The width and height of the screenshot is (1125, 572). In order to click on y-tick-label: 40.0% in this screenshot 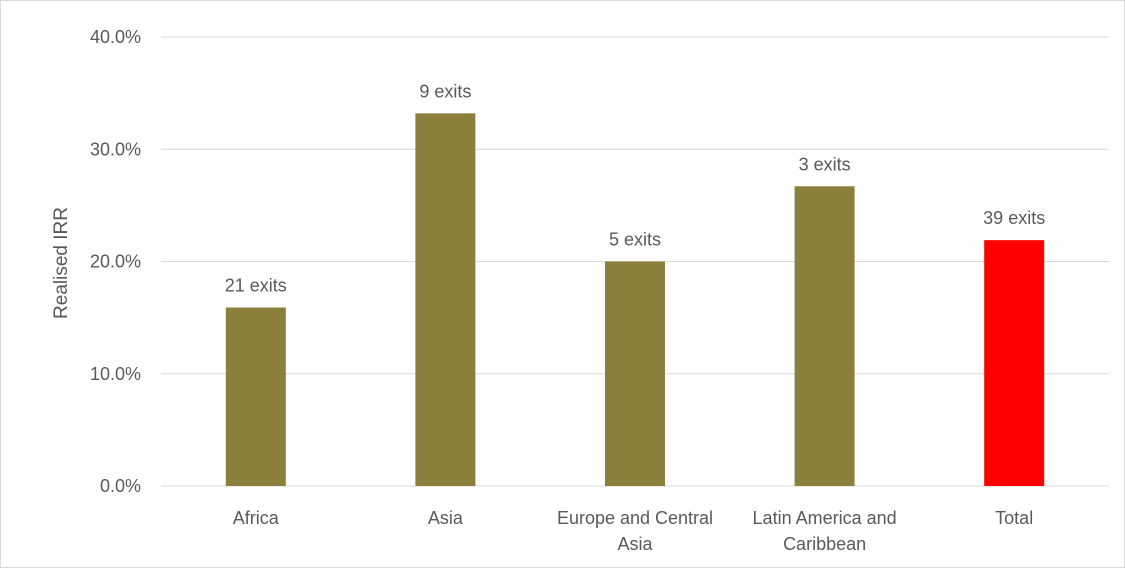, I will do `click(115, 37)`.